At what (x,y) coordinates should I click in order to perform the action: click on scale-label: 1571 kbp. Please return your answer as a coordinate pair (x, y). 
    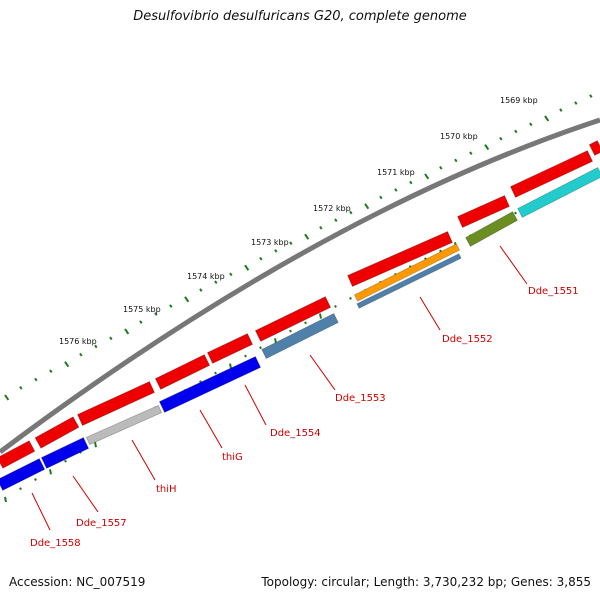
    Looking at the image, I should click on (396, 172).